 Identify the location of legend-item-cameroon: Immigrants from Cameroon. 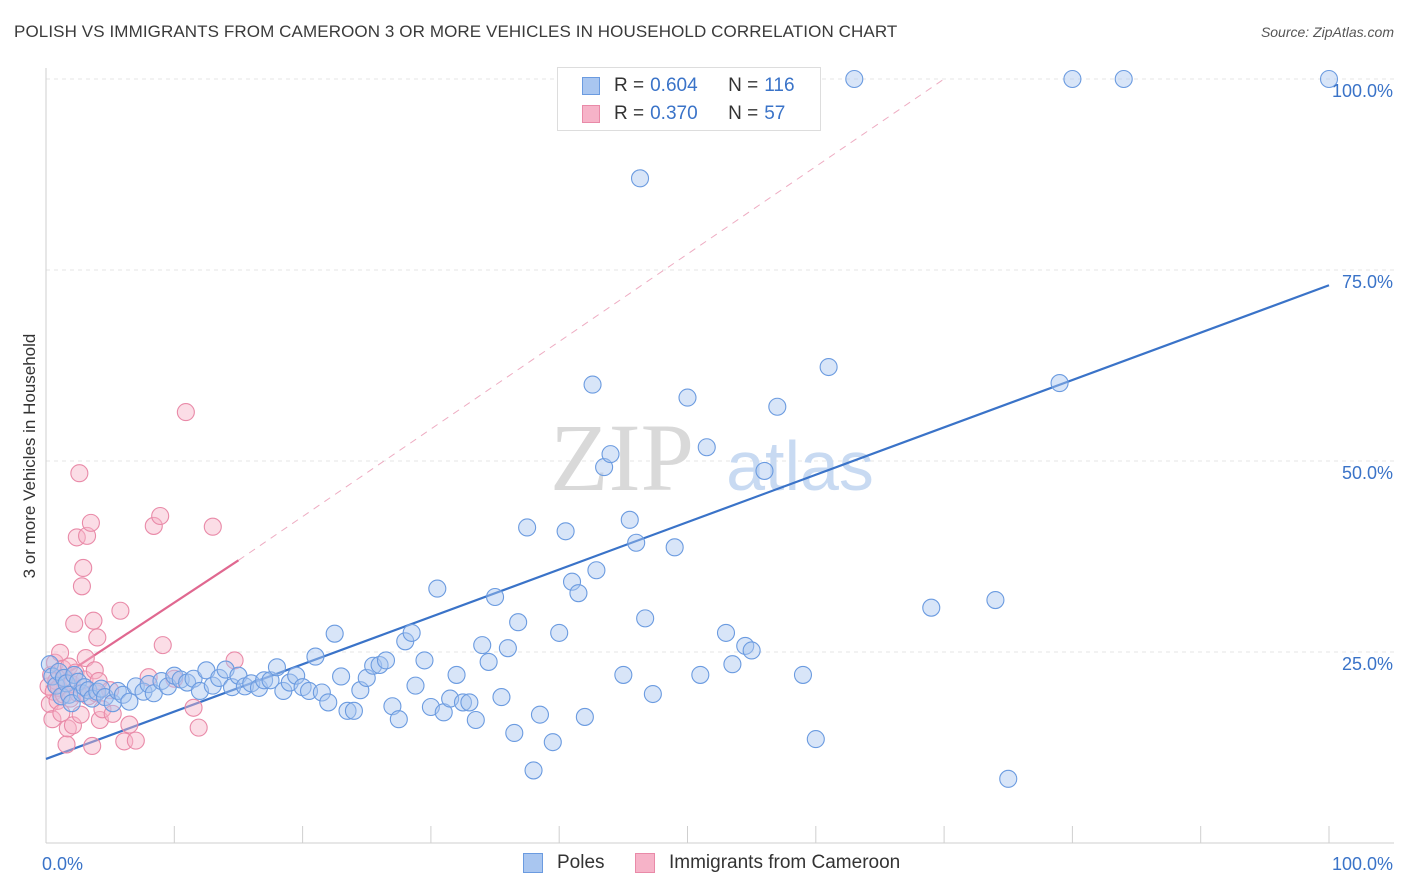
(767, 863).